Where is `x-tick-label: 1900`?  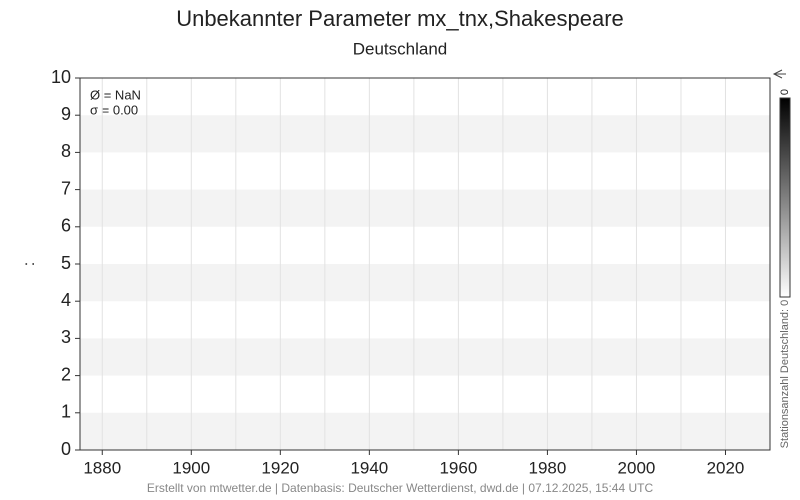
x-tick-label: 1900 is located at coordinates (191, 467).